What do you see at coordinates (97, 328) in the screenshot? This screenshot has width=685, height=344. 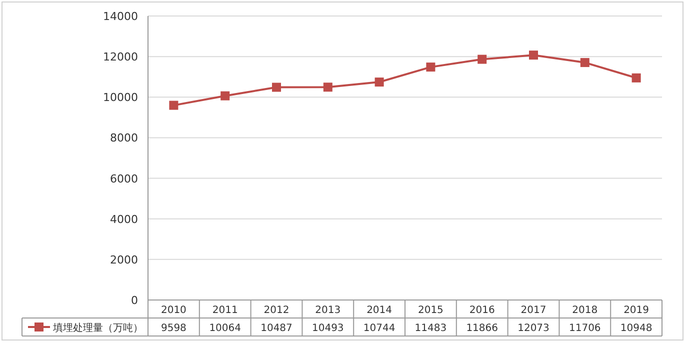 I see `legend-label: 填埋处理量（万吨）` at bounding box center [97, 328].